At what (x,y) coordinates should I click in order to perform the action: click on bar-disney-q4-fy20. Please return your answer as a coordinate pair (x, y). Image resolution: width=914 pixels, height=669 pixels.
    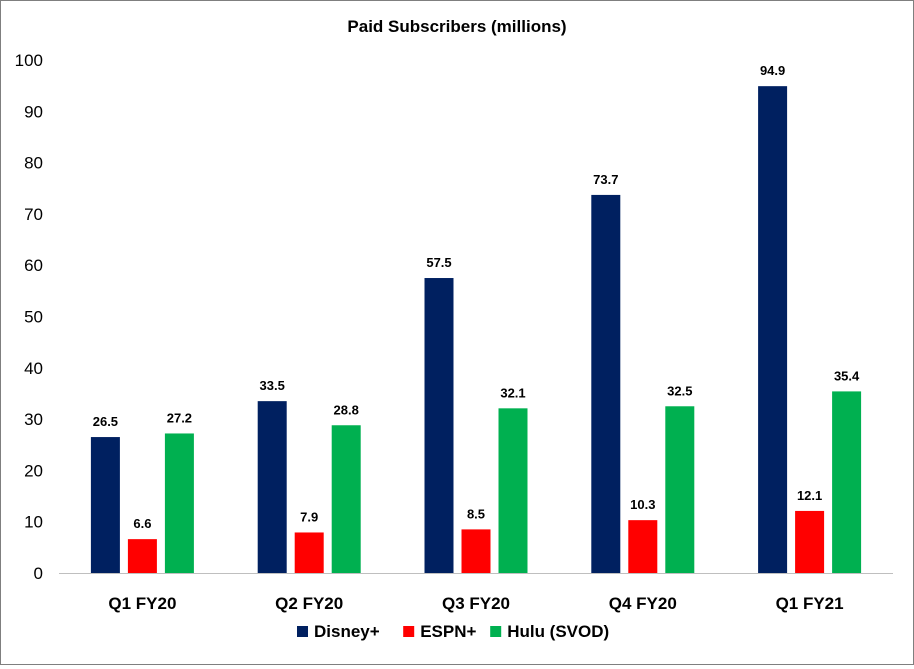
    Looking at the image, I should click on (606, 383).